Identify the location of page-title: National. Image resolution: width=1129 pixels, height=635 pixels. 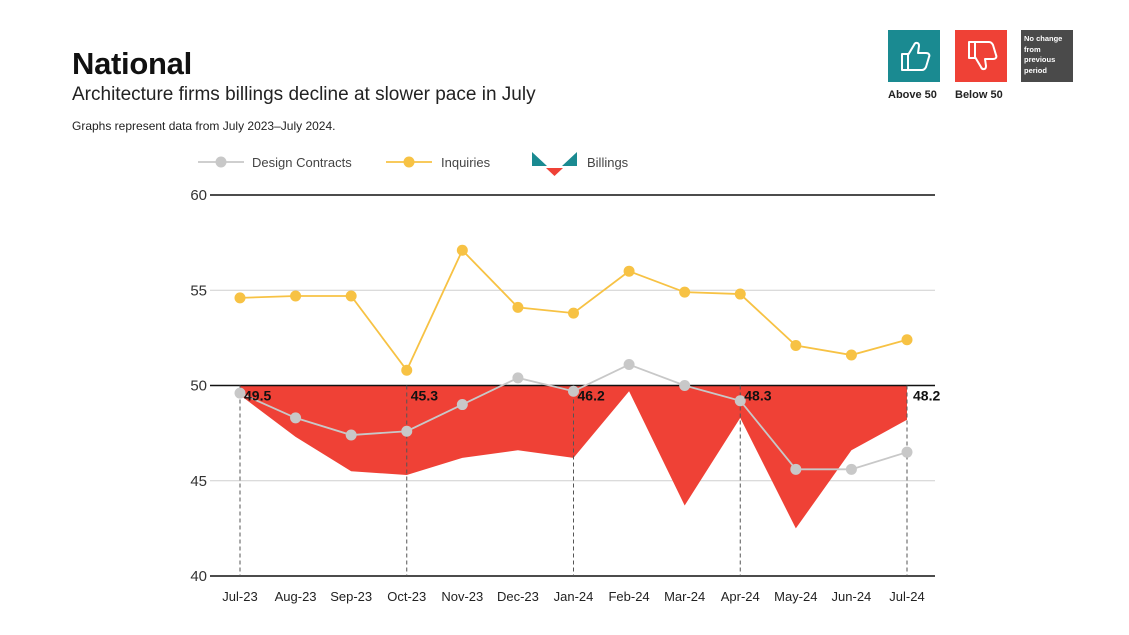
(132, 63).